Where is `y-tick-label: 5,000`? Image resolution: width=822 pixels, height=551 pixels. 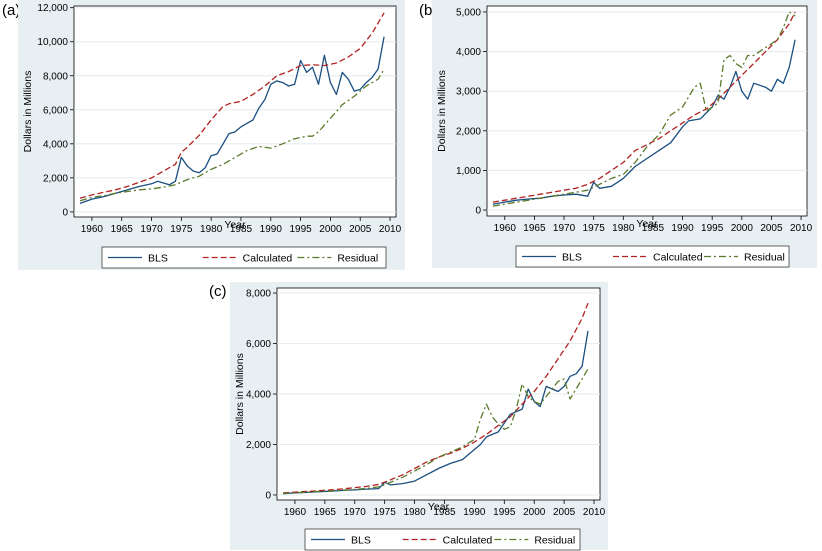 y-tick-label: 5,000 is located at coordinates (468, 12).